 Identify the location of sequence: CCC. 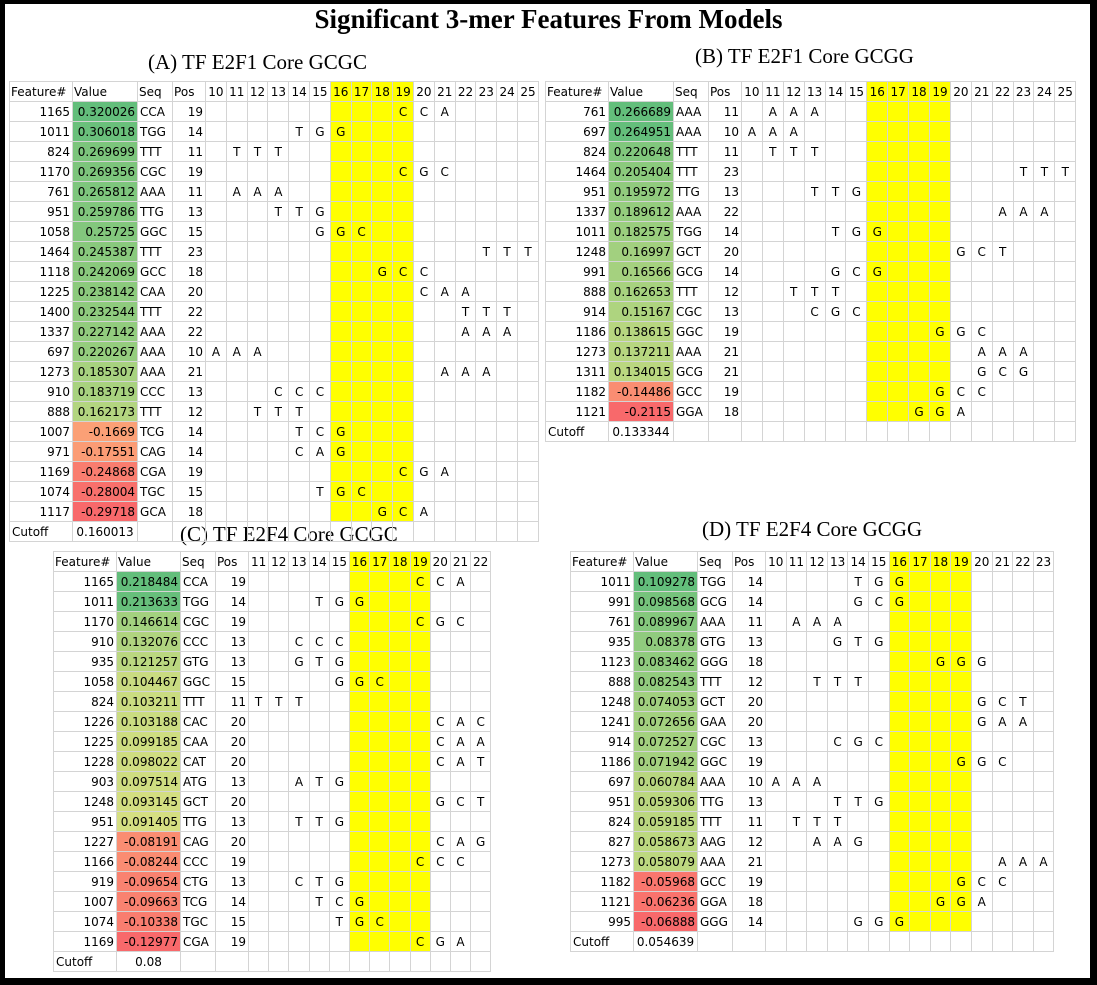
(198, 641).